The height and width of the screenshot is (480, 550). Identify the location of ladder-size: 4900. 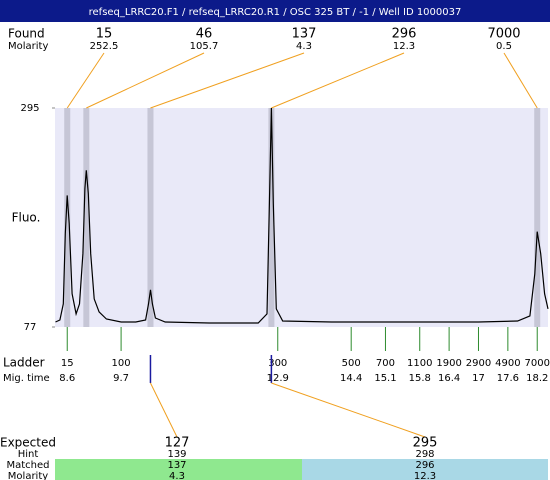
(507, 363).